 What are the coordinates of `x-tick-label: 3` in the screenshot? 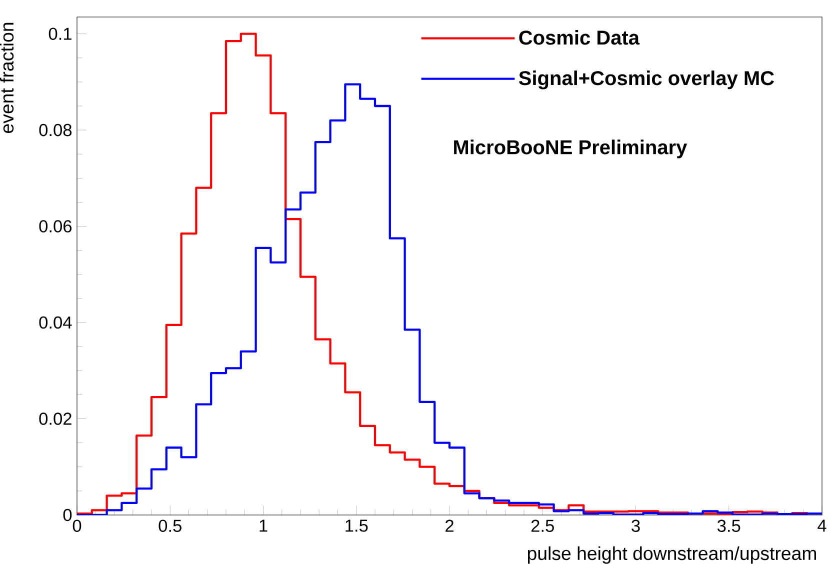 It's located at (636, 526).